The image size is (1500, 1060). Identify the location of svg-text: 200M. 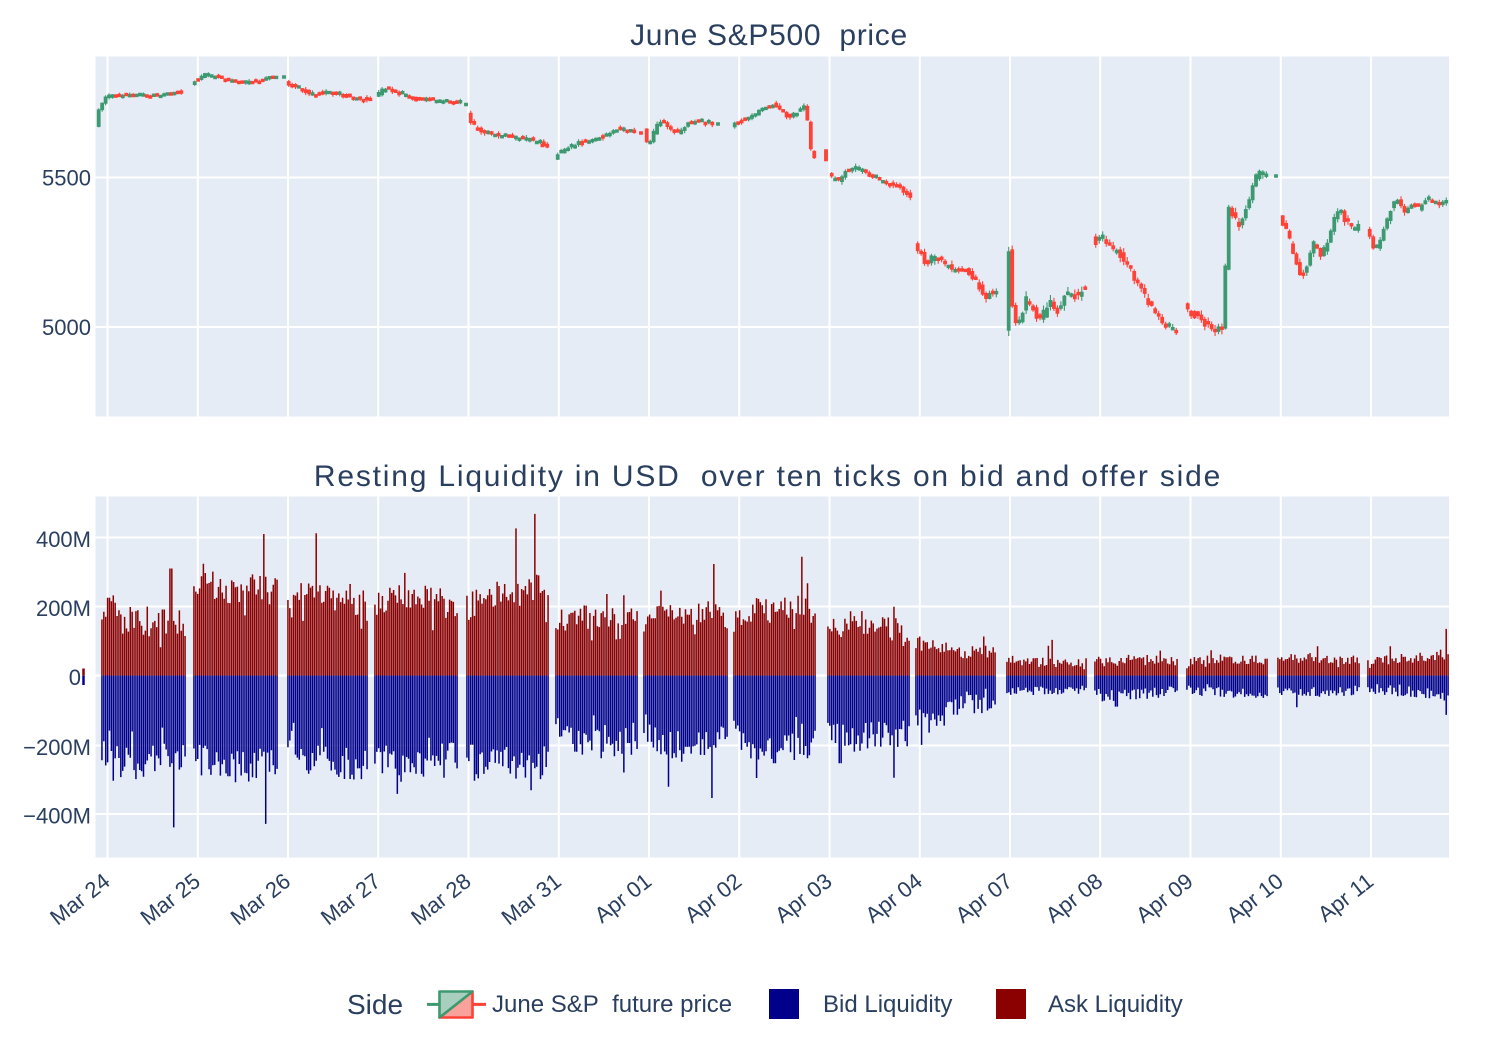
(63, 608).